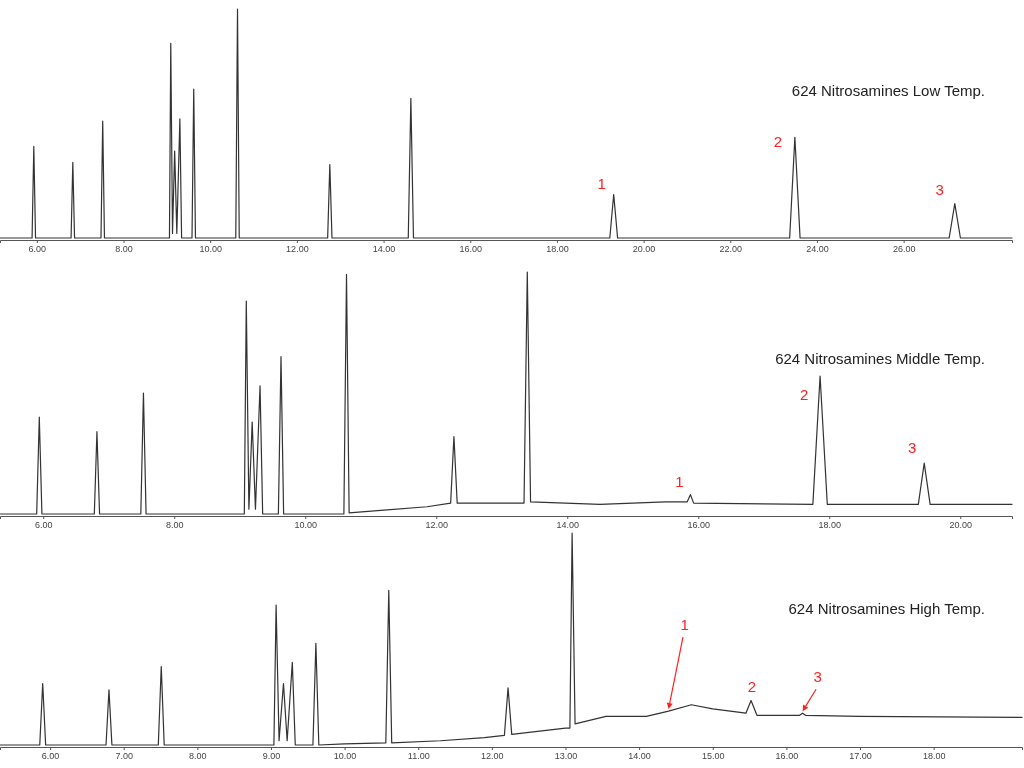 The width and height of the screenshot is (1024, 768). Describe the element at coordinates (880, 358) in the screenshot. I see `text: 624 Nitrosamines Middle Temp.` at that location.